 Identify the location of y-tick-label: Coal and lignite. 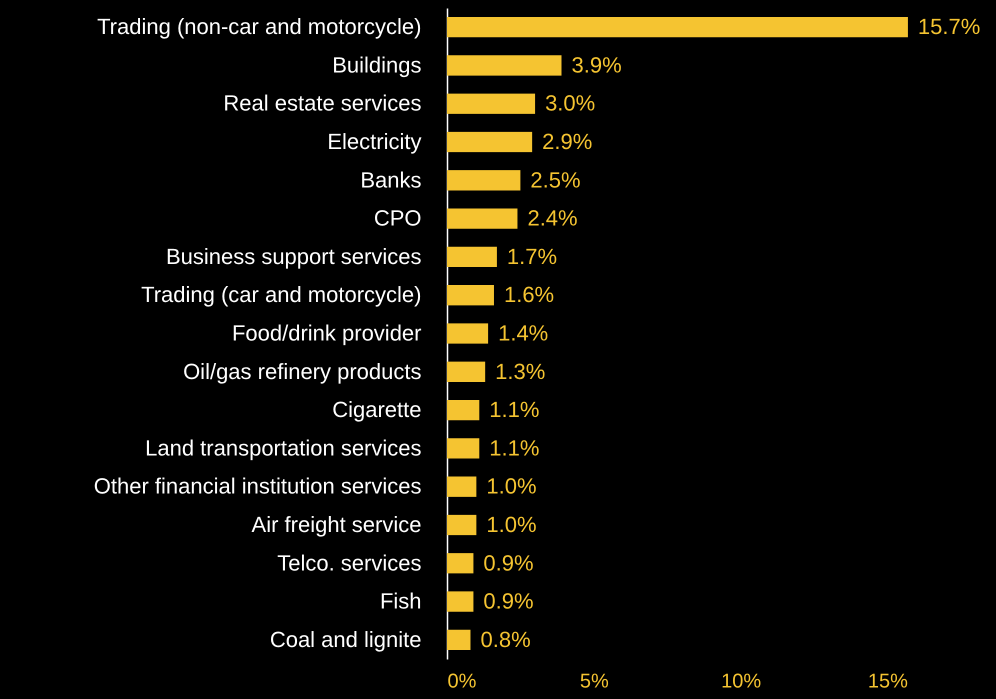
(346, 639).